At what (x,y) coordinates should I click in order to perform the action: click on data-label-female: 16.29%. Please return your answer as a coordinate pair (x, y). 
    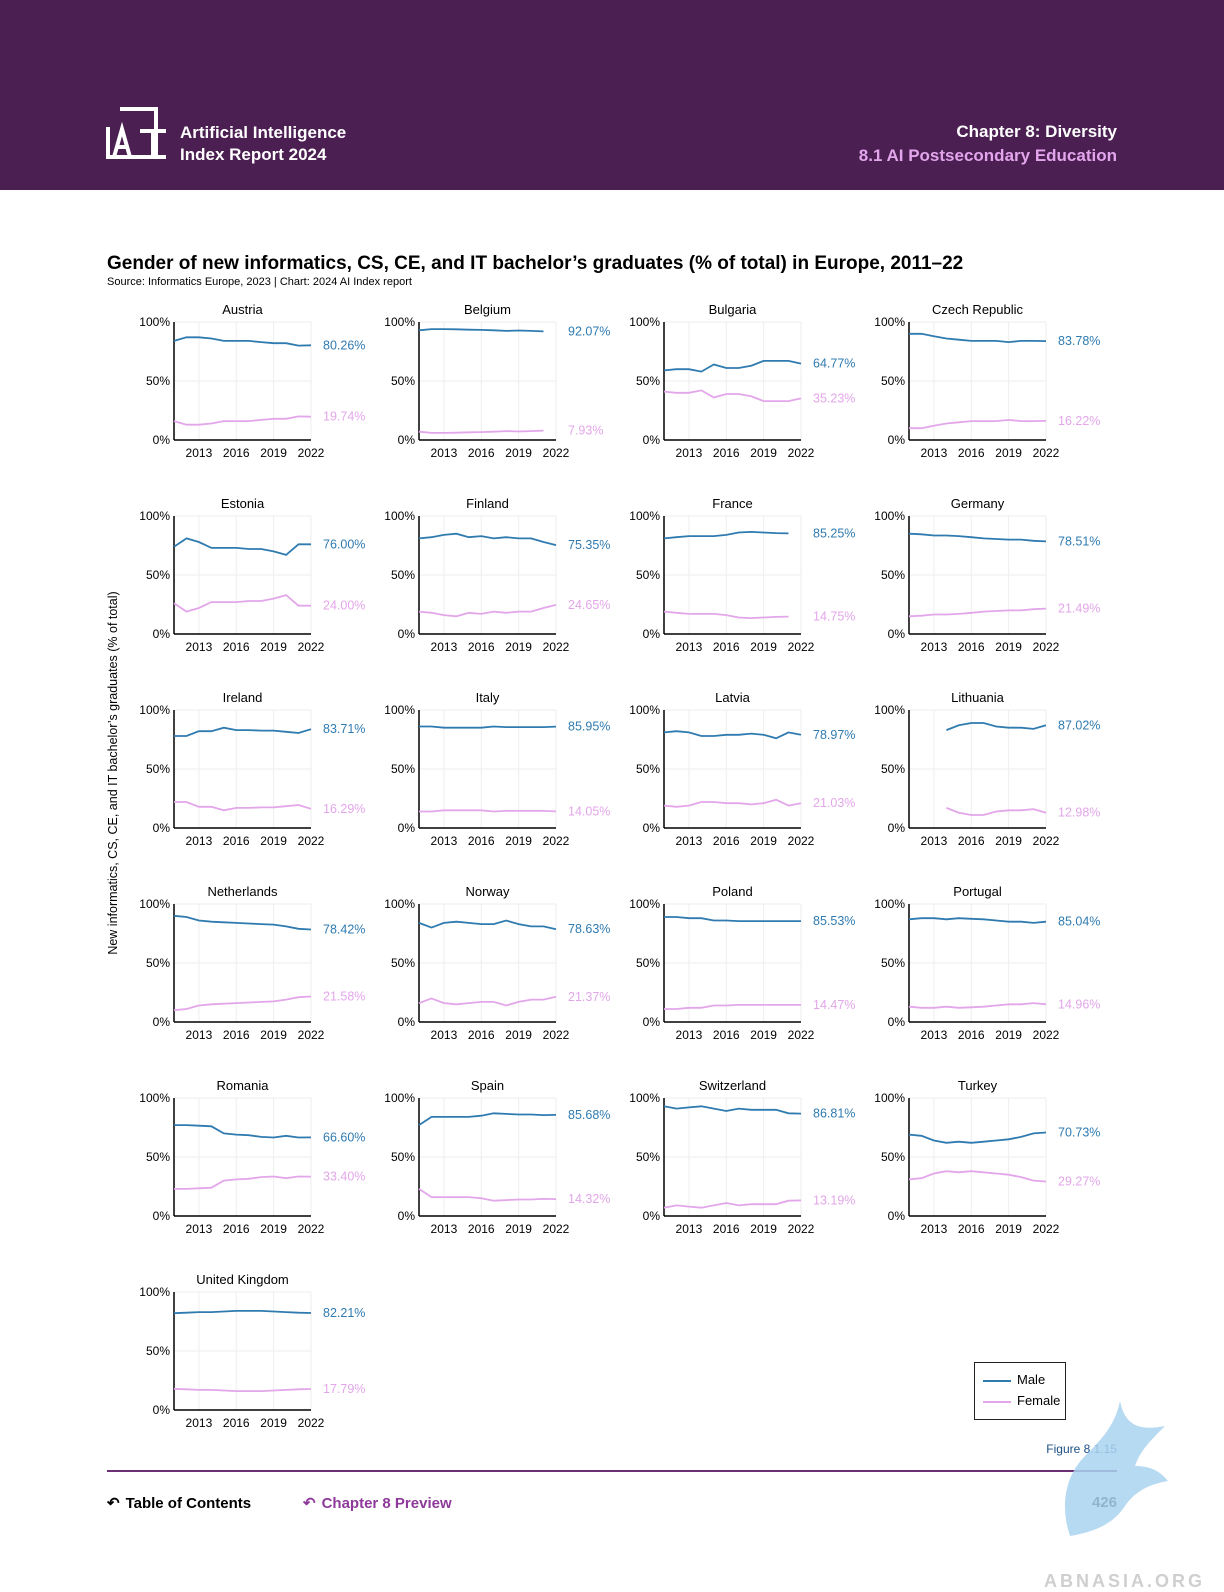
    Looking at the image, I should click on (344, 809).